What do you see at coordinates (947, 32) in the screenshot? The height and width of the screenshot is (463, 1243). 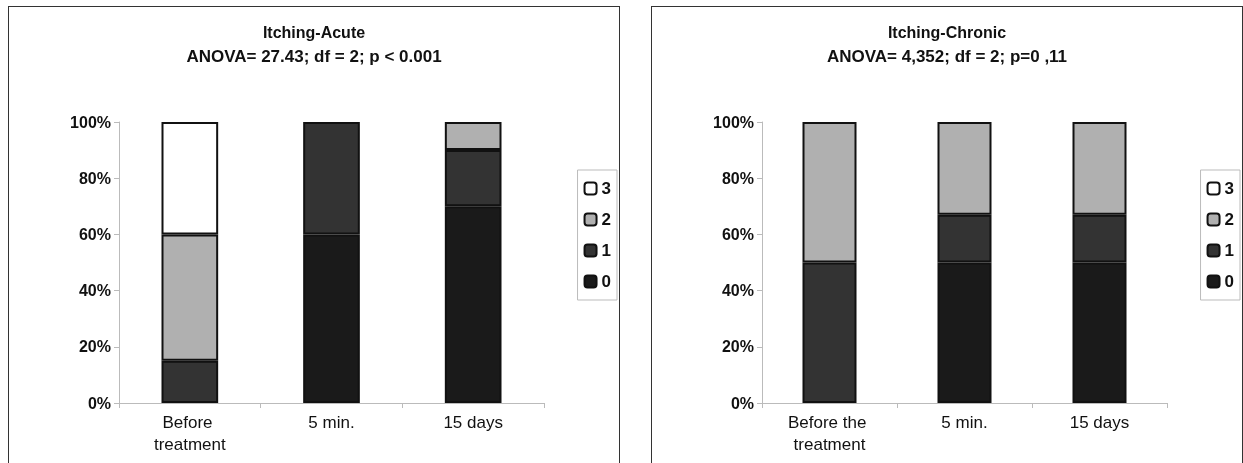 I see `chart-title: Itching-Chronic` at bounding box center [947, 32].